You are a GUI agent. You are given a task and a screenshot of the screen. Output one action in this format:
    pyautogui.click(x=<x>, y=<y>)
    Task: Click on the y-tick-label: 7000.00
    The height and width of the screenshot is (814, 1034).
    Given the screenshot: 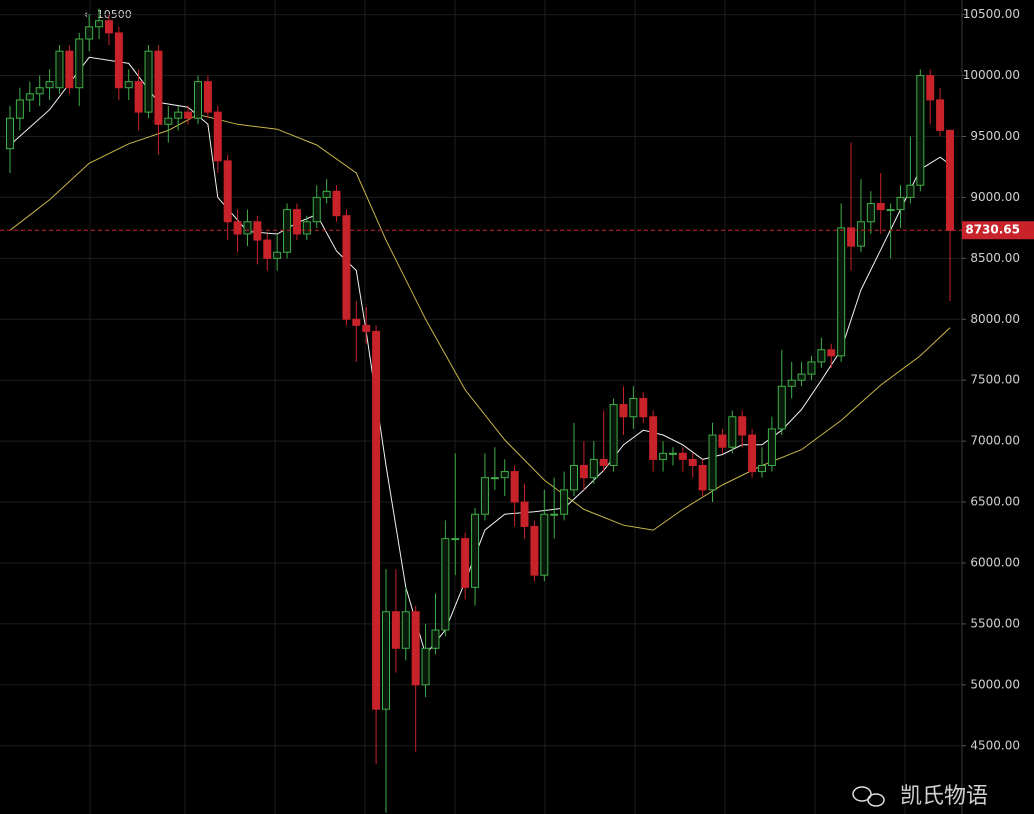 What is the action you would take?
    pyautogui.click(x=995, y=441)
    